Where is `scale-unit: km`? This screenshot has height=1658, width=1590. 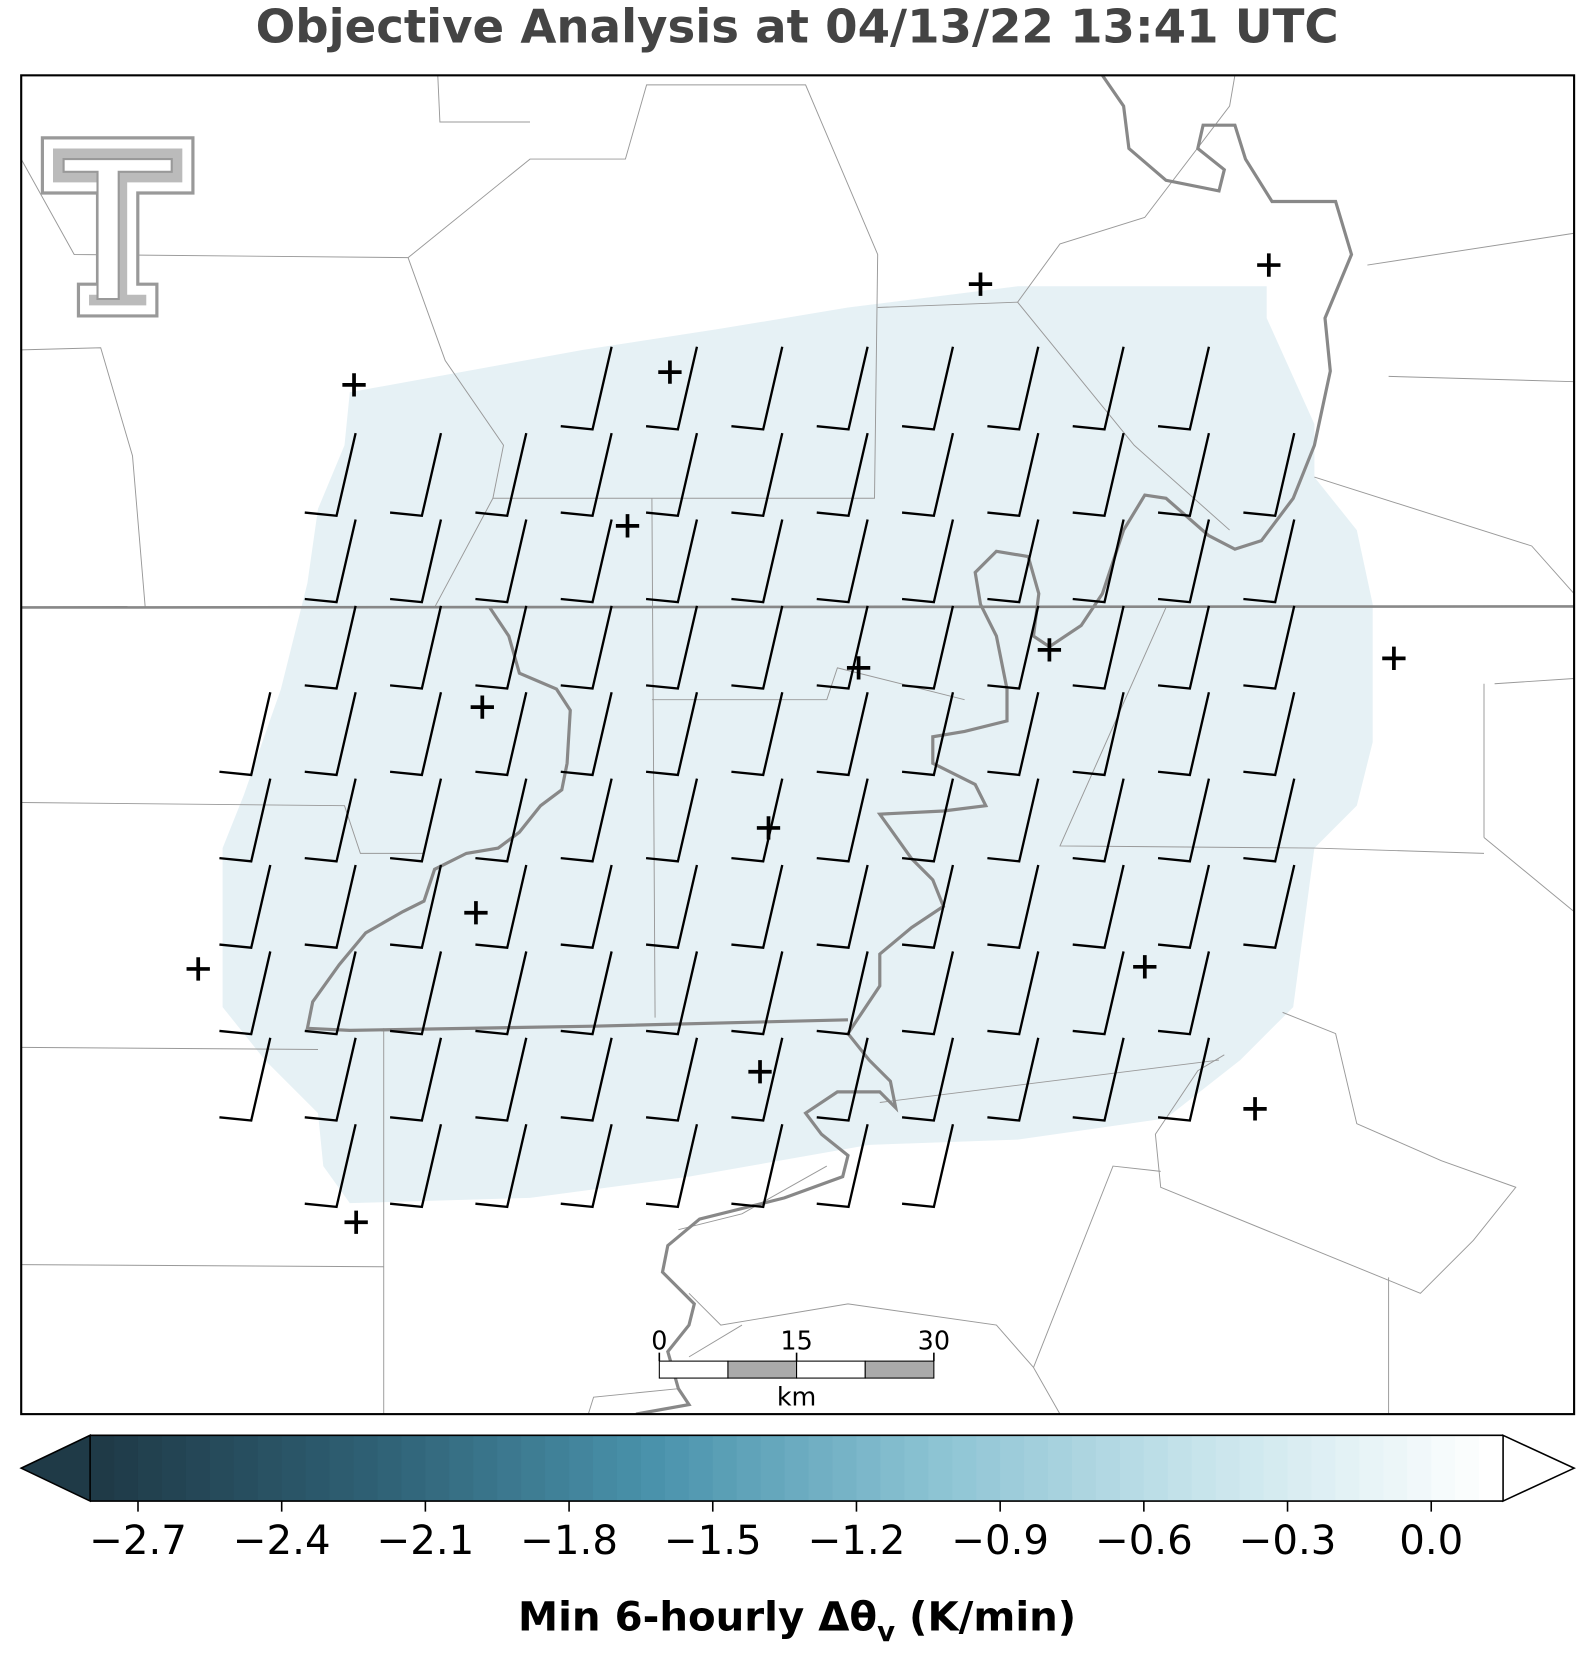 scale-unit: km is located at coordinates (797, 1397).